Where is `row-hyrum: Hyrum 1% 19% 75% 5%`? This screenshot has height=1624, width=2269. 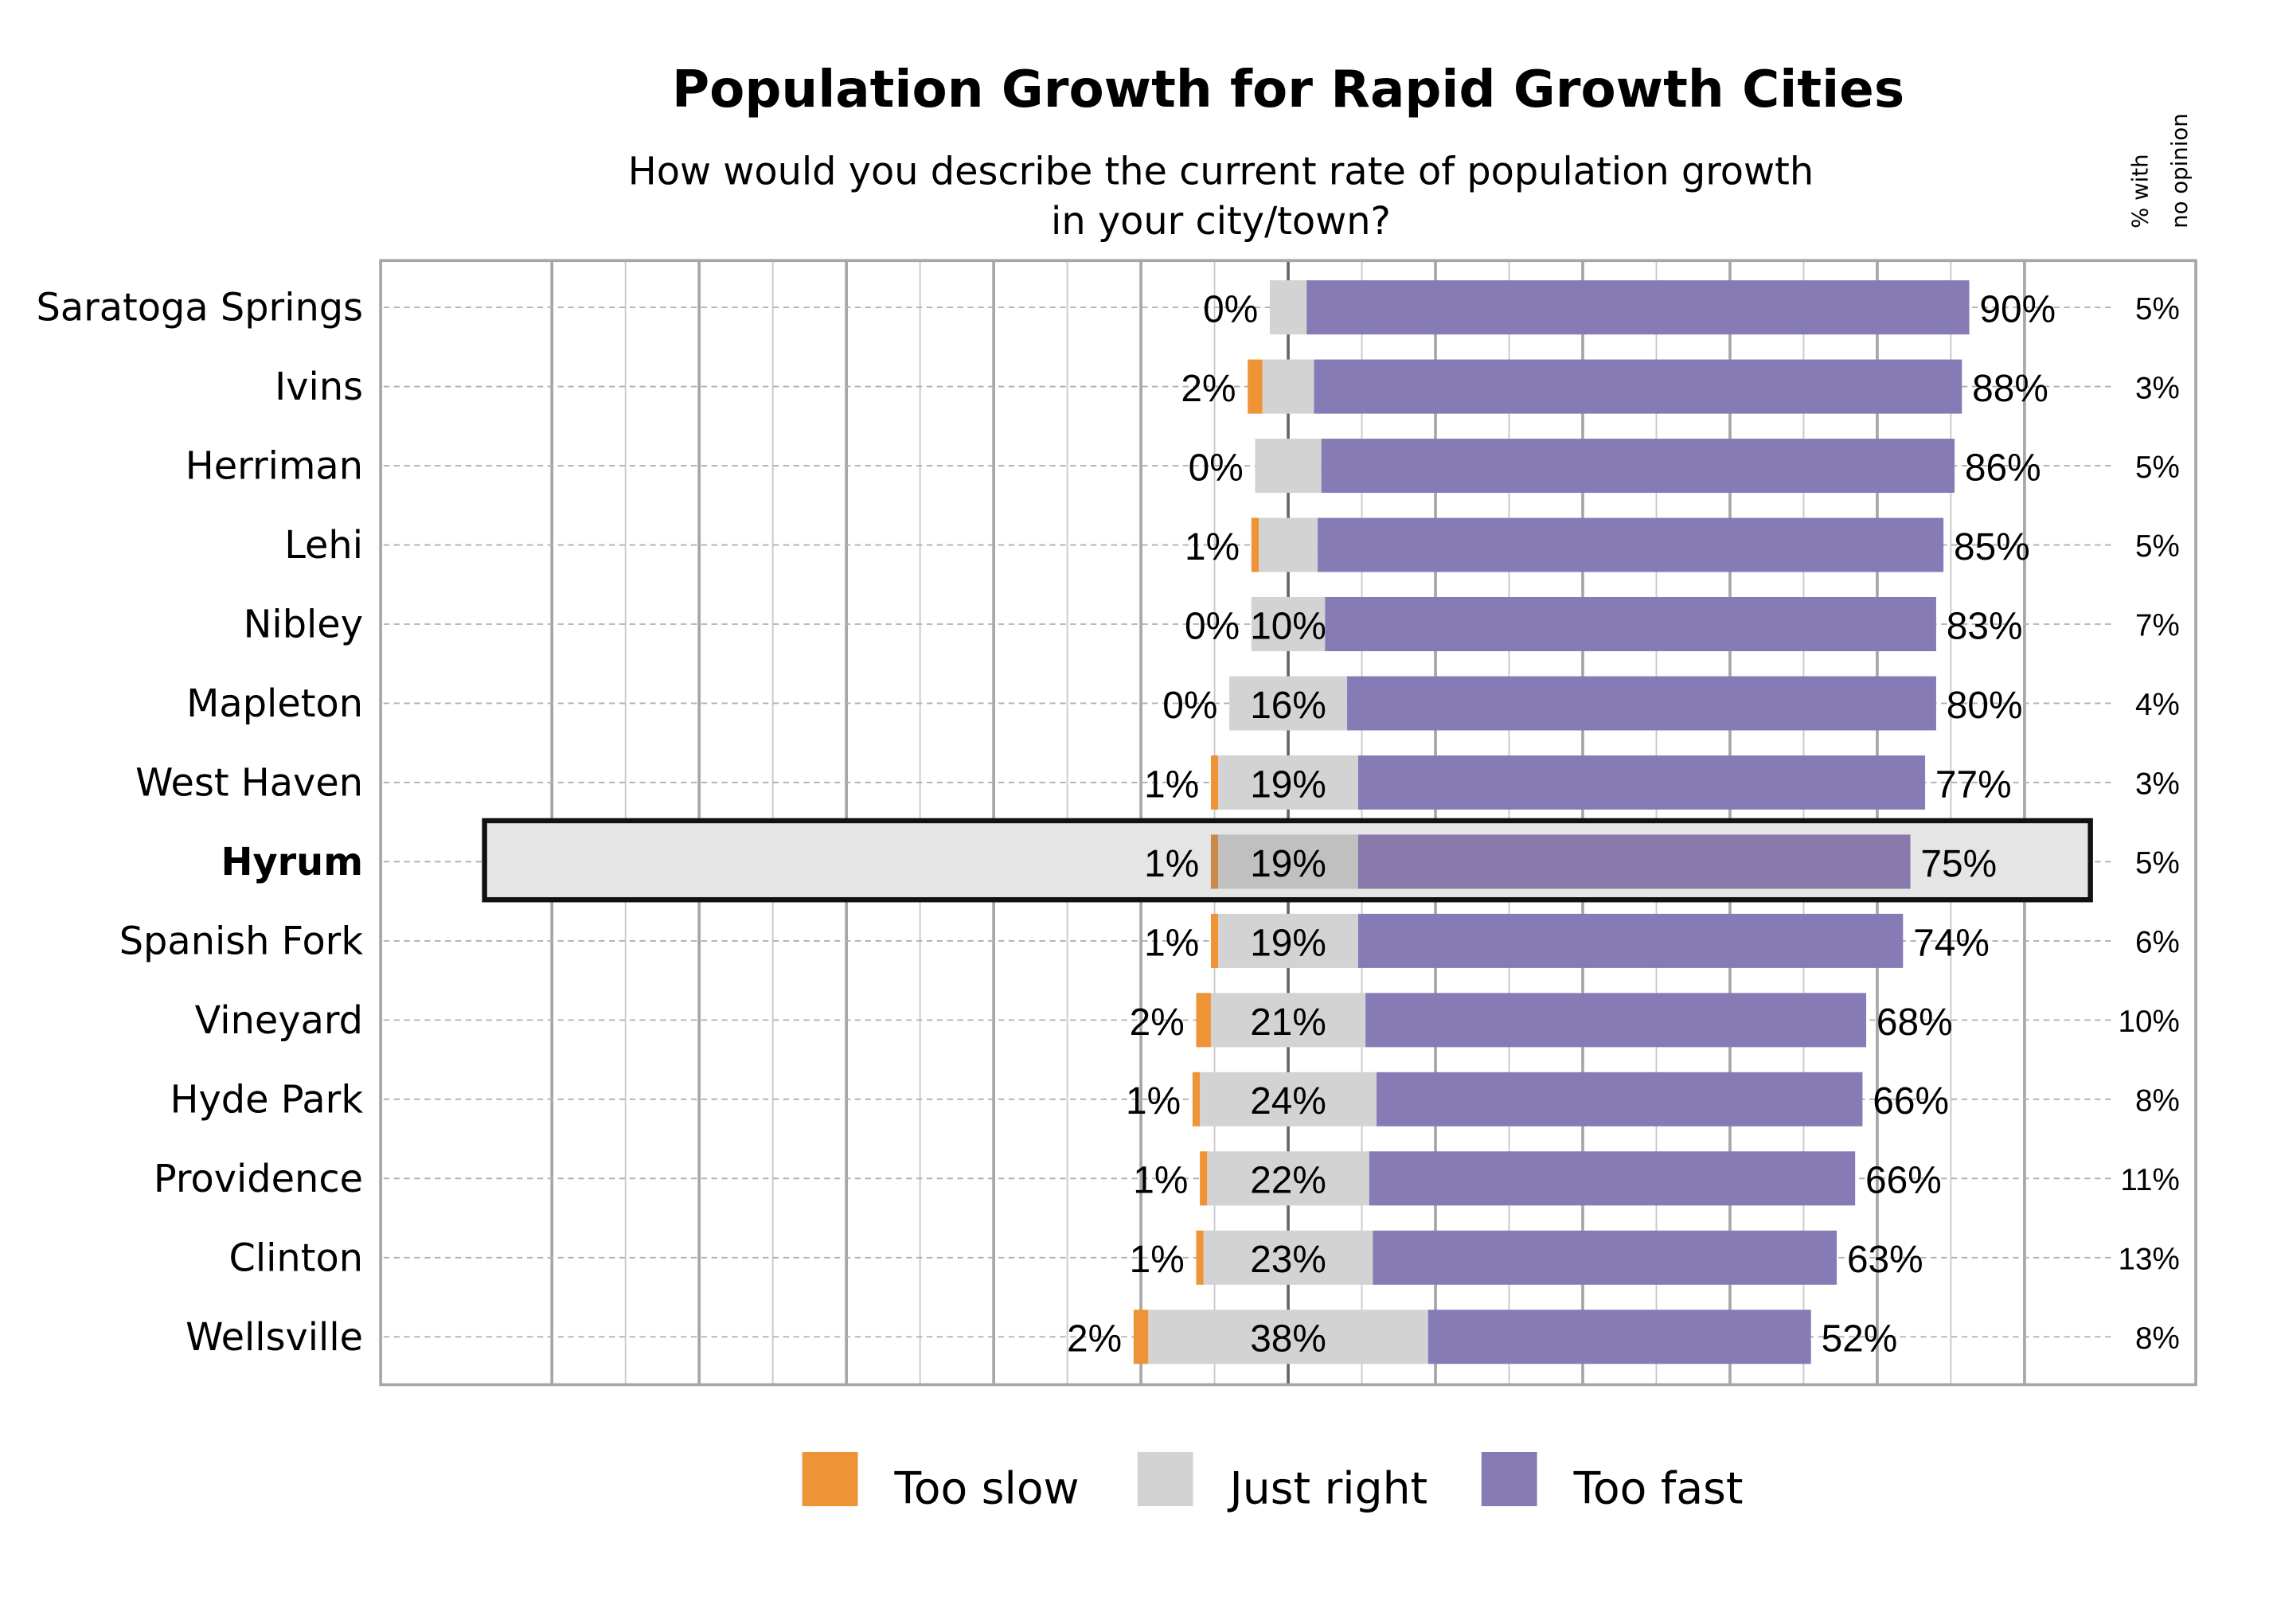
row-hyrum: Hyrum 1% 19% 75% 5% is located at coordinates (1201, 860).